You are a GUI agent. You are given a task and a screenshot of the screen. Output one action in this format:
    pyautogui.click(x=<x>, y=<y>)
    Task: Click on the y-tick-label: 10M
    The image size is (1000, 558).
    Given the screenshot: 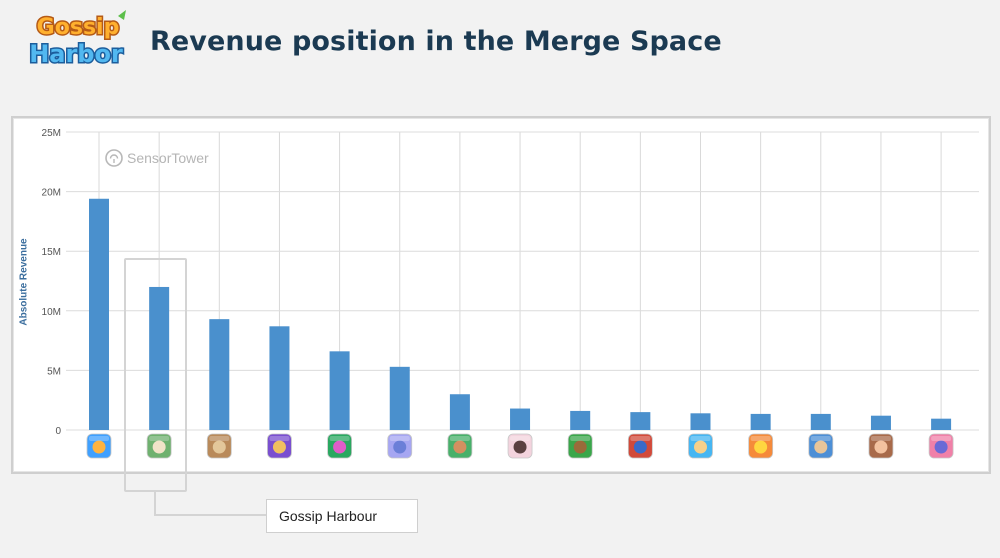 What is the action you would take?
    pyautogui.click(x=51, y=312)
    